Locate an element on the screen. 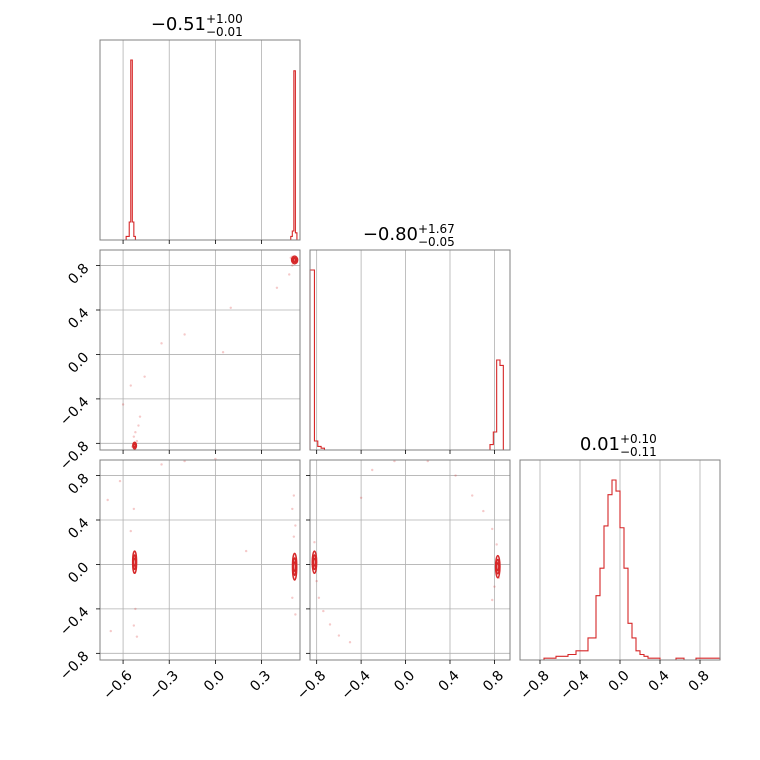 The width and height of the screenshot is (760, 760). p22-xtick-label-2: 0.0 is located at coordinates (619, 681).